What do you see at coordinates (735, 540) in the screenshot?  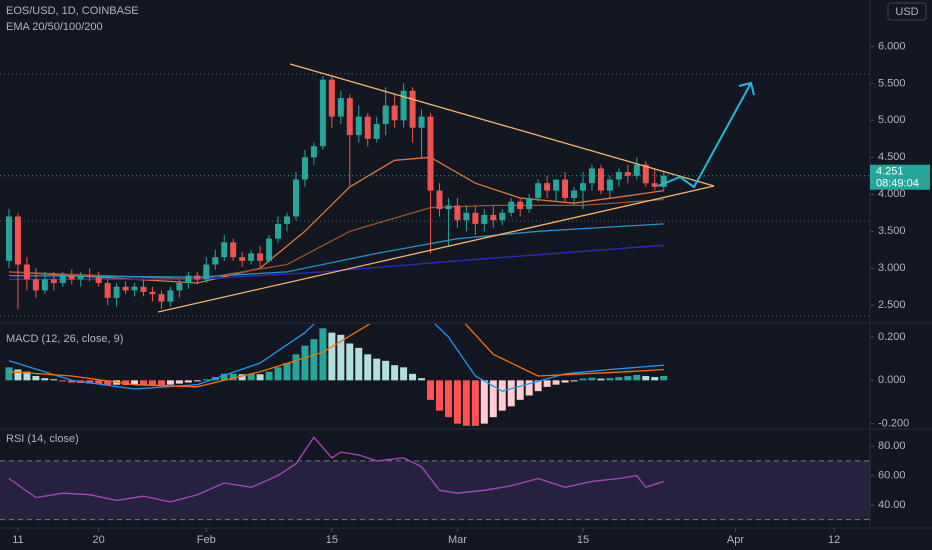 I see `x-tick-label: Apr` at bounding box center [735, 540].